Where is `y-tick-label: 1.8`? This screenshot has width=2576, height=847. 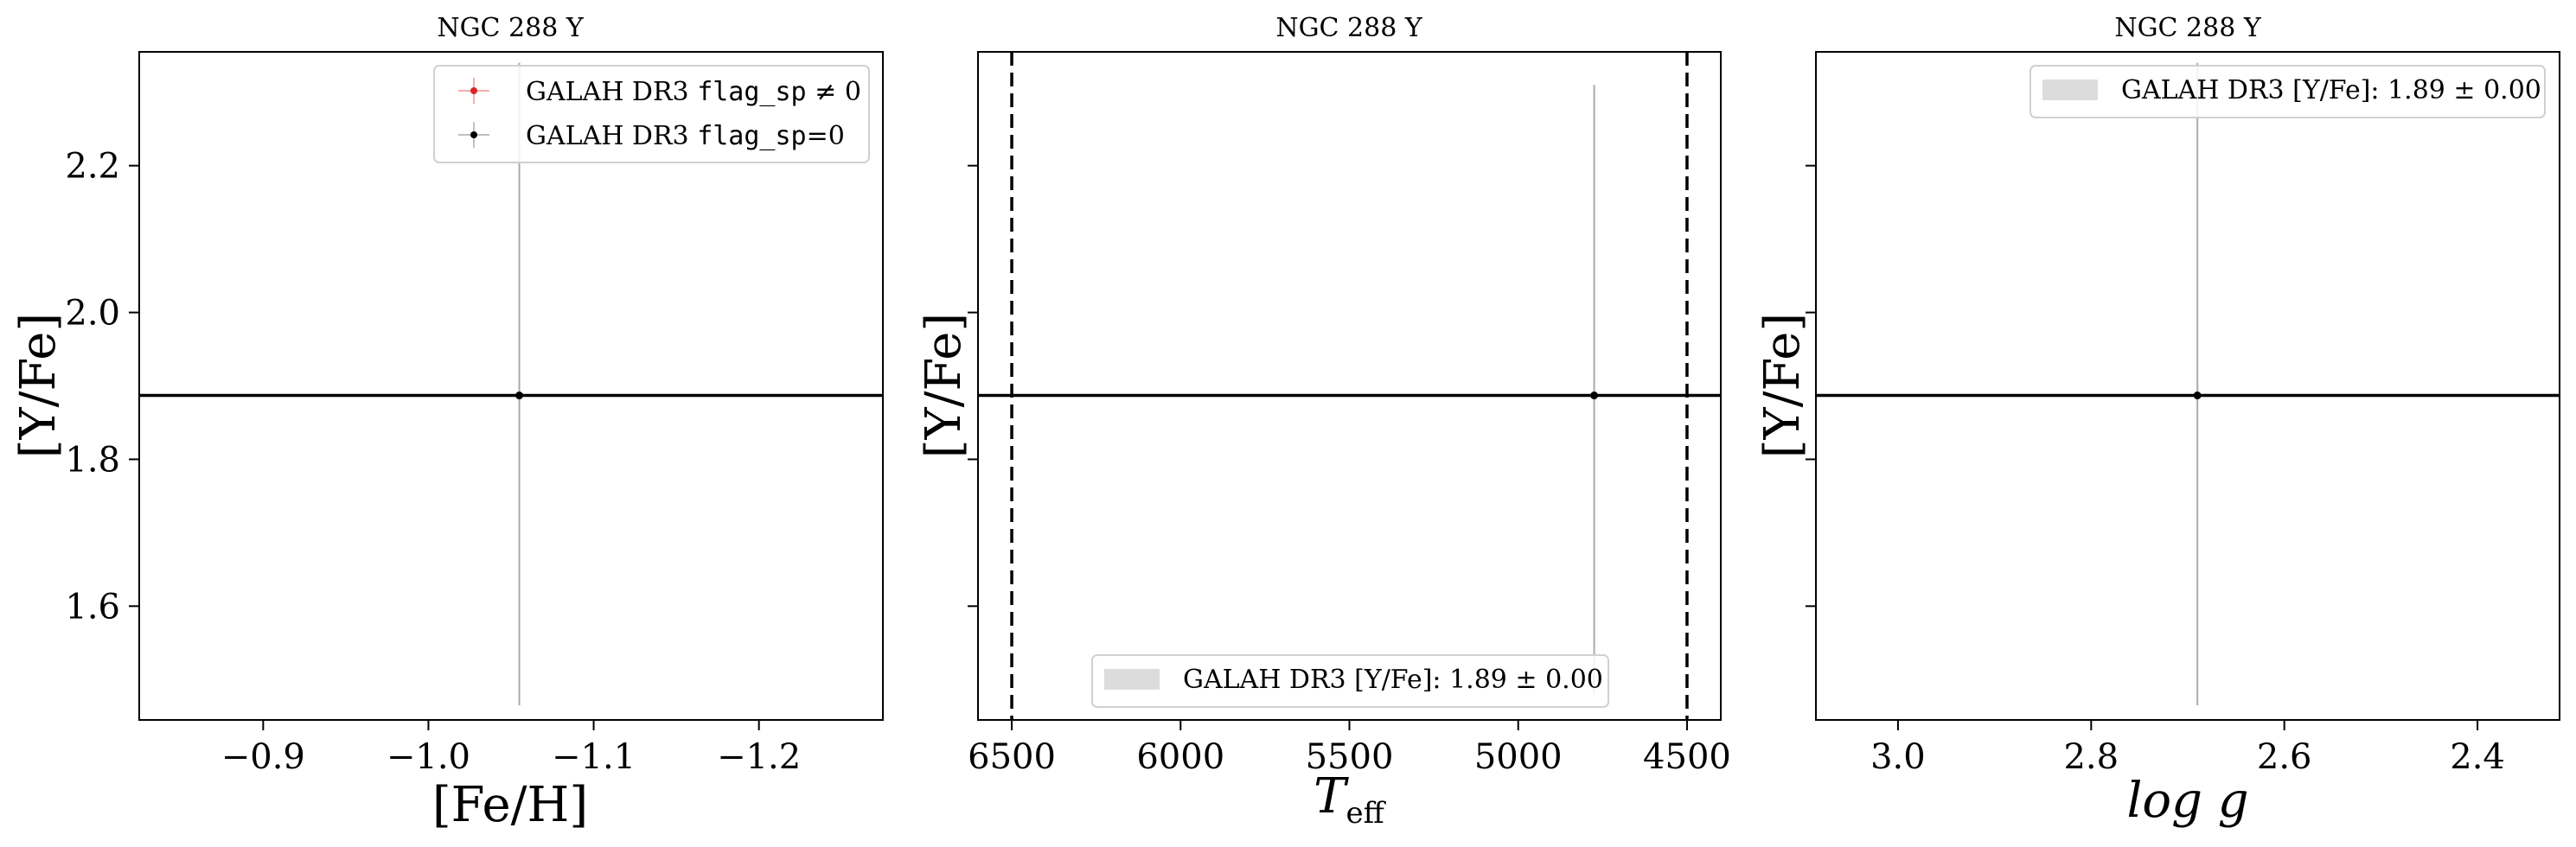 y-tick-label: 1.8 is located at coordinates (92, 460).